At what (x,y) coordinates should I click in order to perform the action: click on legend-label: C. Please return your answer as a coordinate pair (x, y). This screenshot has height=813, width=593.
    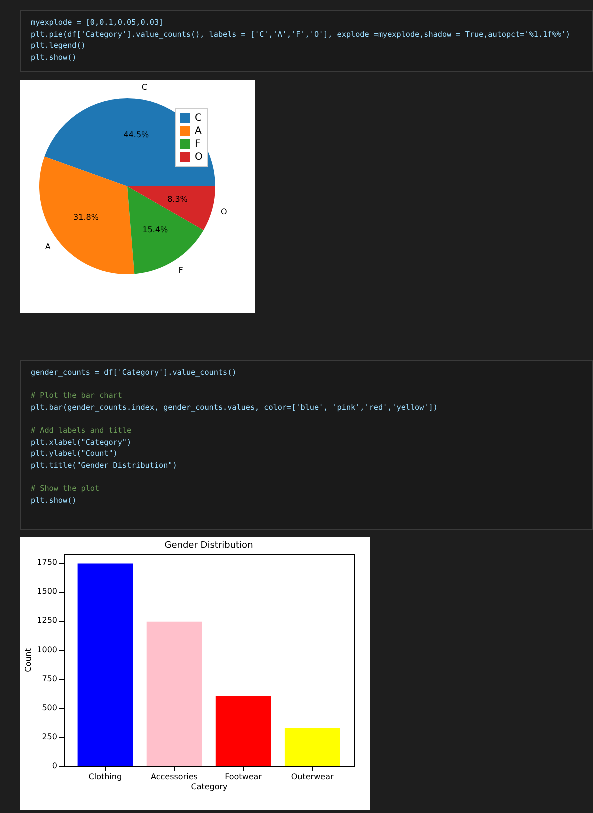
    Looking at the image, I should click on (198, 118).